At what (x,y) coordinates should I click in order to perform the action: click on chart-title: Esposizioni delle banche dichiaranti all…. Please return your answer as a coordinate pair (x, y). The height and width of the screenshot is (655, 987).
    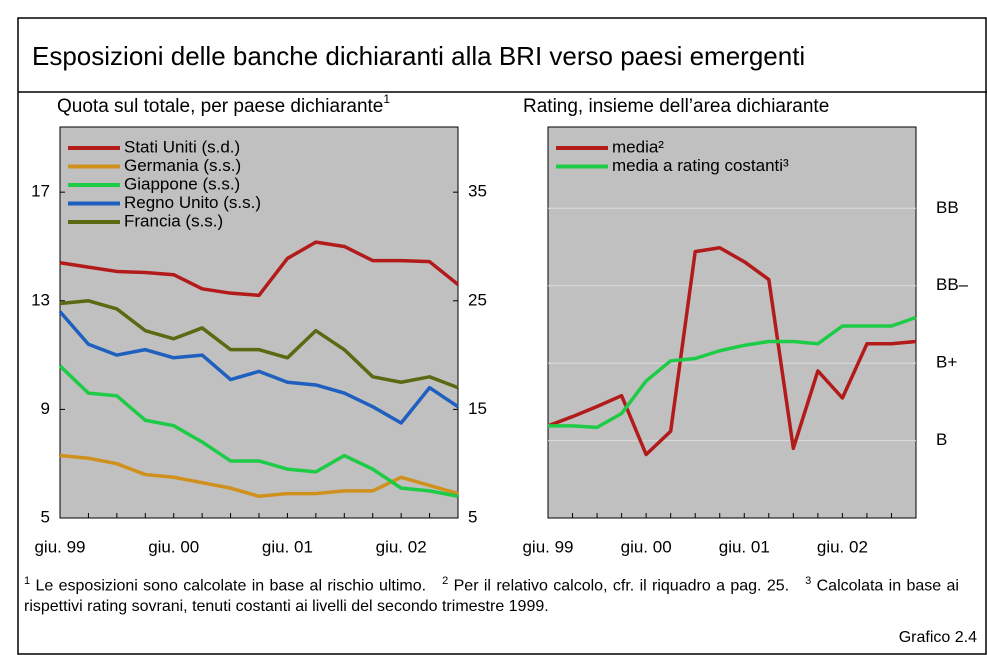
    Looking at the image, I should click on (418, 56).